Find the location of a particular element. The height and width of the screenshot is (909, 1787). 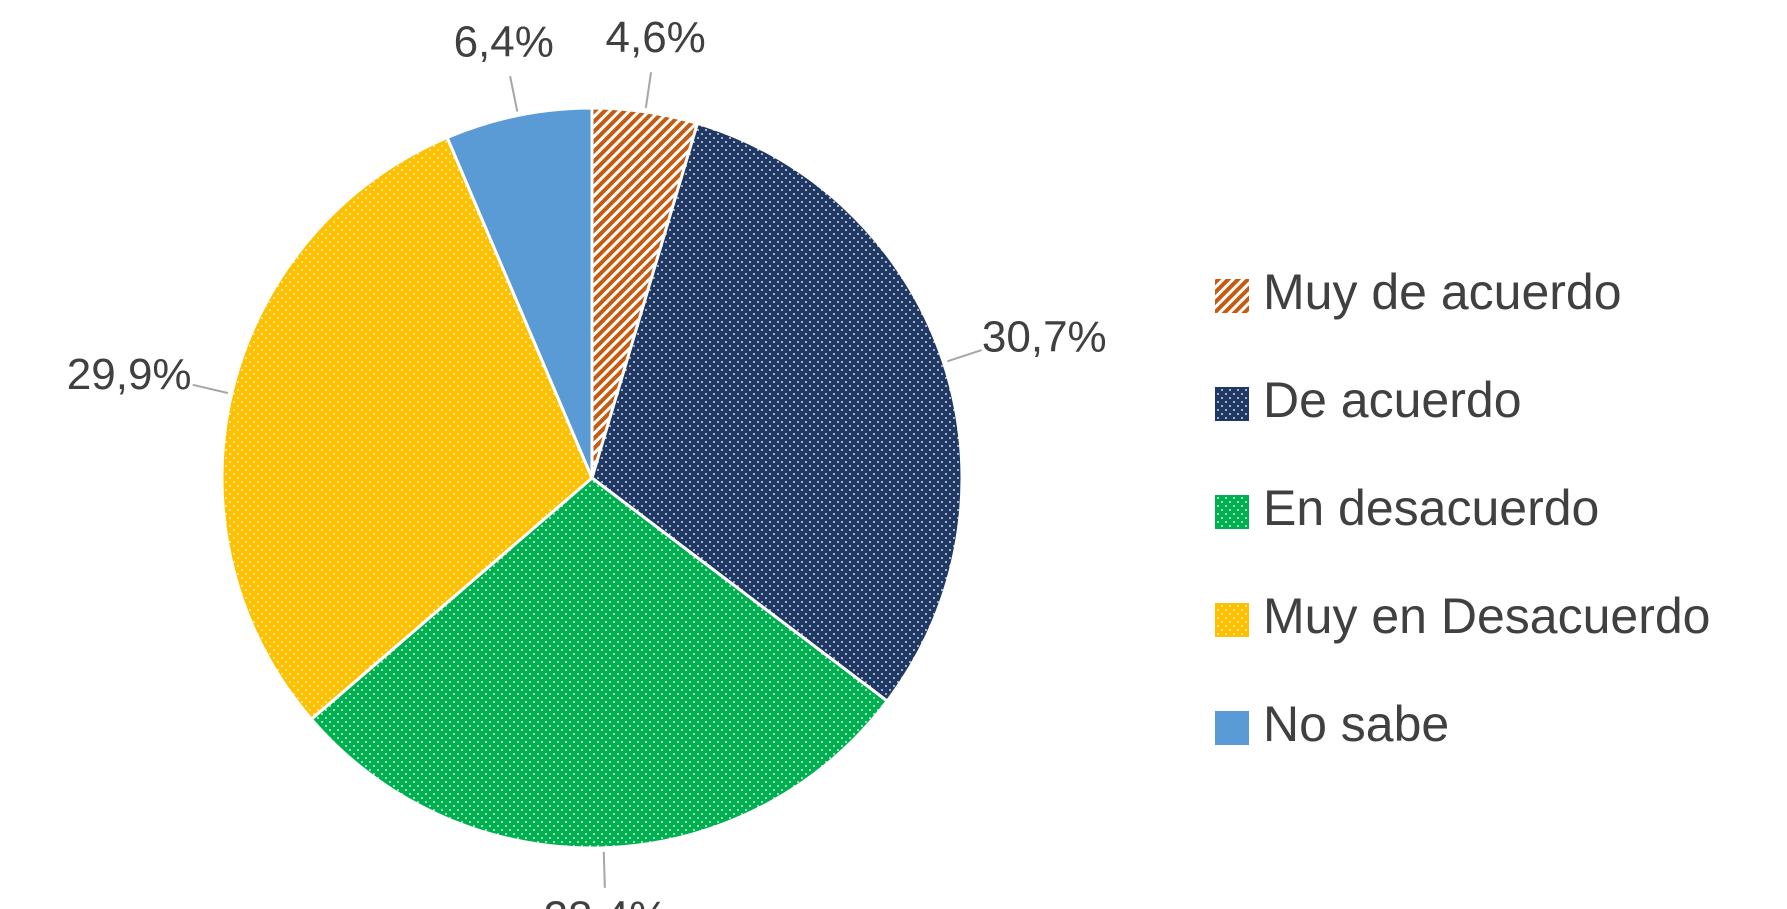

legend-label: No sabe is located at coordinates (1356, 724).